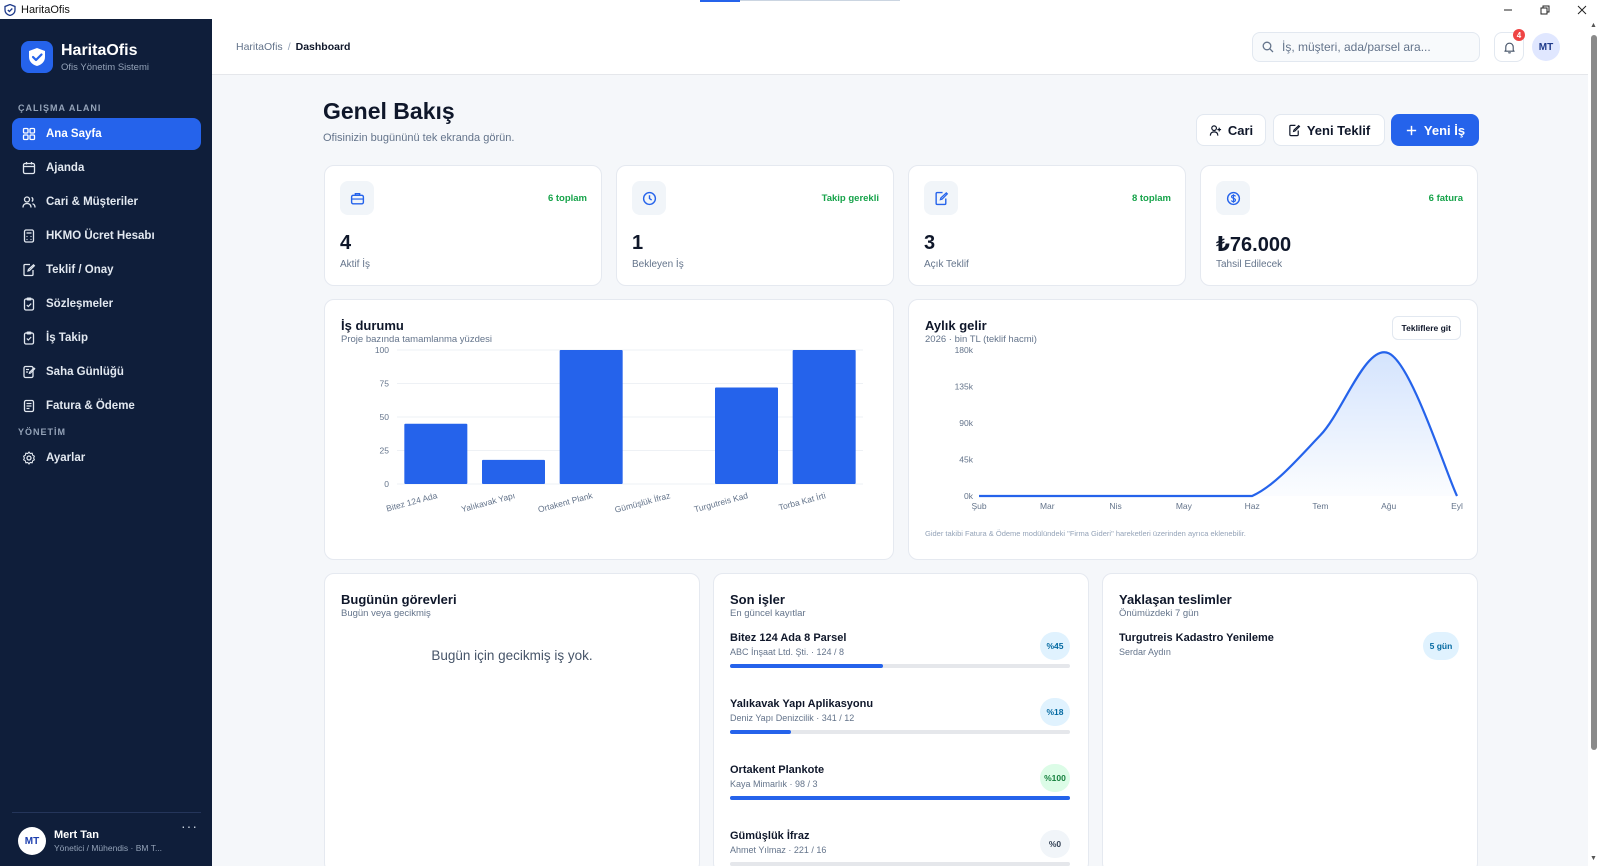 The width and height of the screenshot is (1600, 866). Describe the element at coordinates (1254, 245) in the screenshot. I see `stat-value: ₺76.000` at that location.